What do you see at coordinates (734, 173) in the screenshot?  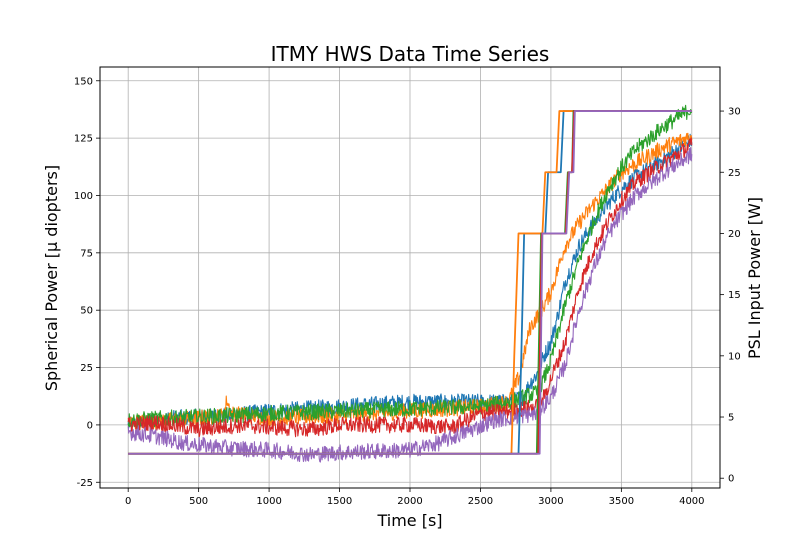 I see `y-right-tick-label: 25` at bounding box center [734, 173].